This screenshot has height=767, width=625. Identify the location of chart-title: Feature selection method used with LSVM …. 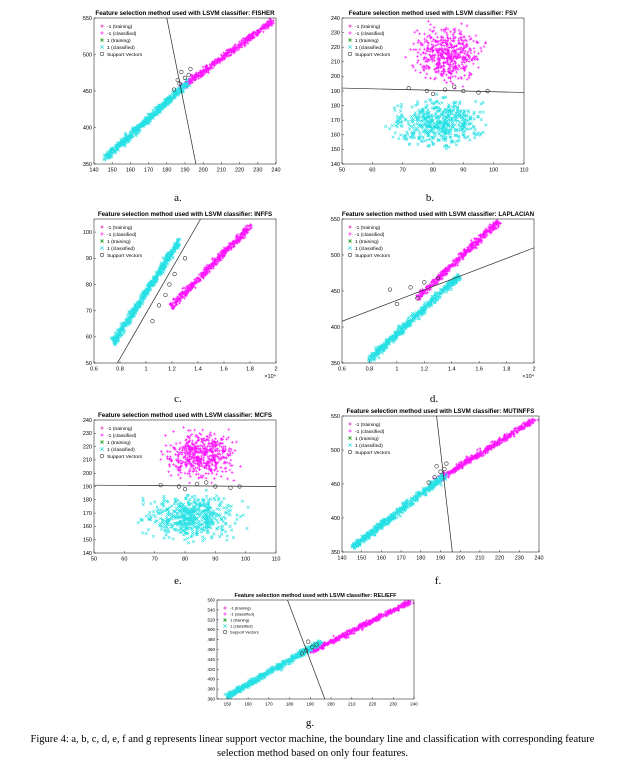
(433, 13).